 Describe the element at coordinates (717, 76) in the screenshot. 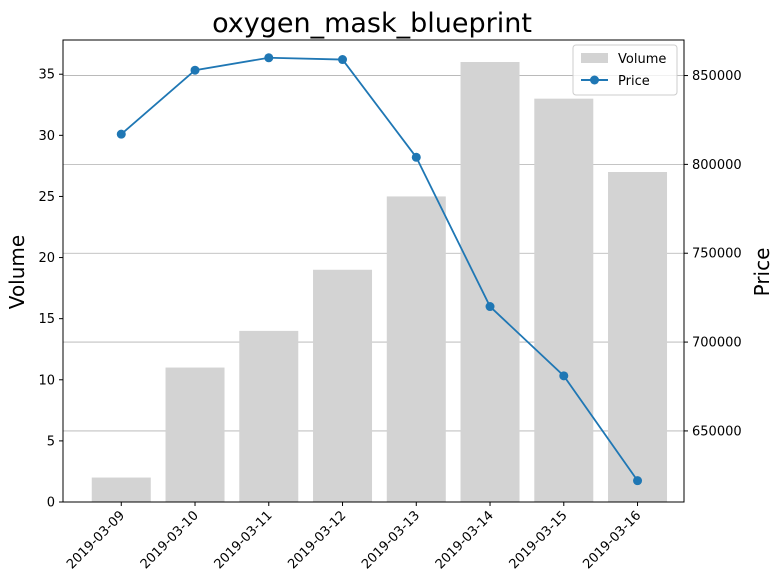

I see `right-tick-label: 850000` at that location.